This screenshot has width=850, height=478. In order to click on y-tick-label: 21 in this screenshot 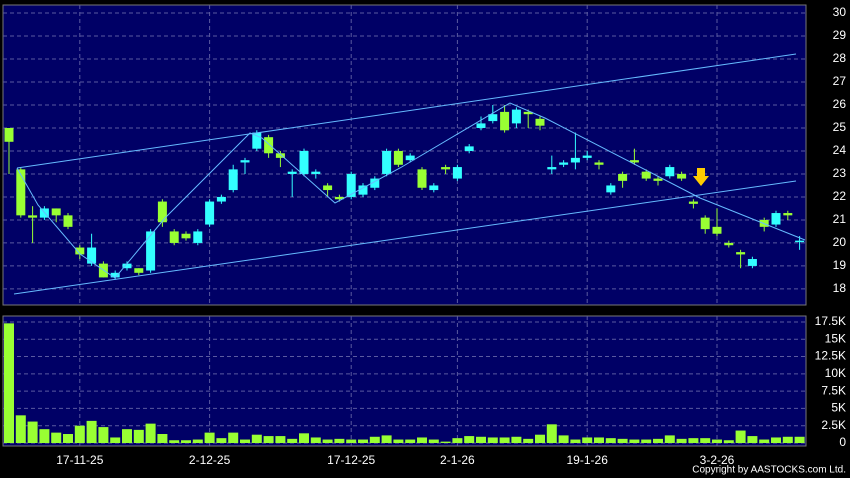, I will do `click(840, 219)`.